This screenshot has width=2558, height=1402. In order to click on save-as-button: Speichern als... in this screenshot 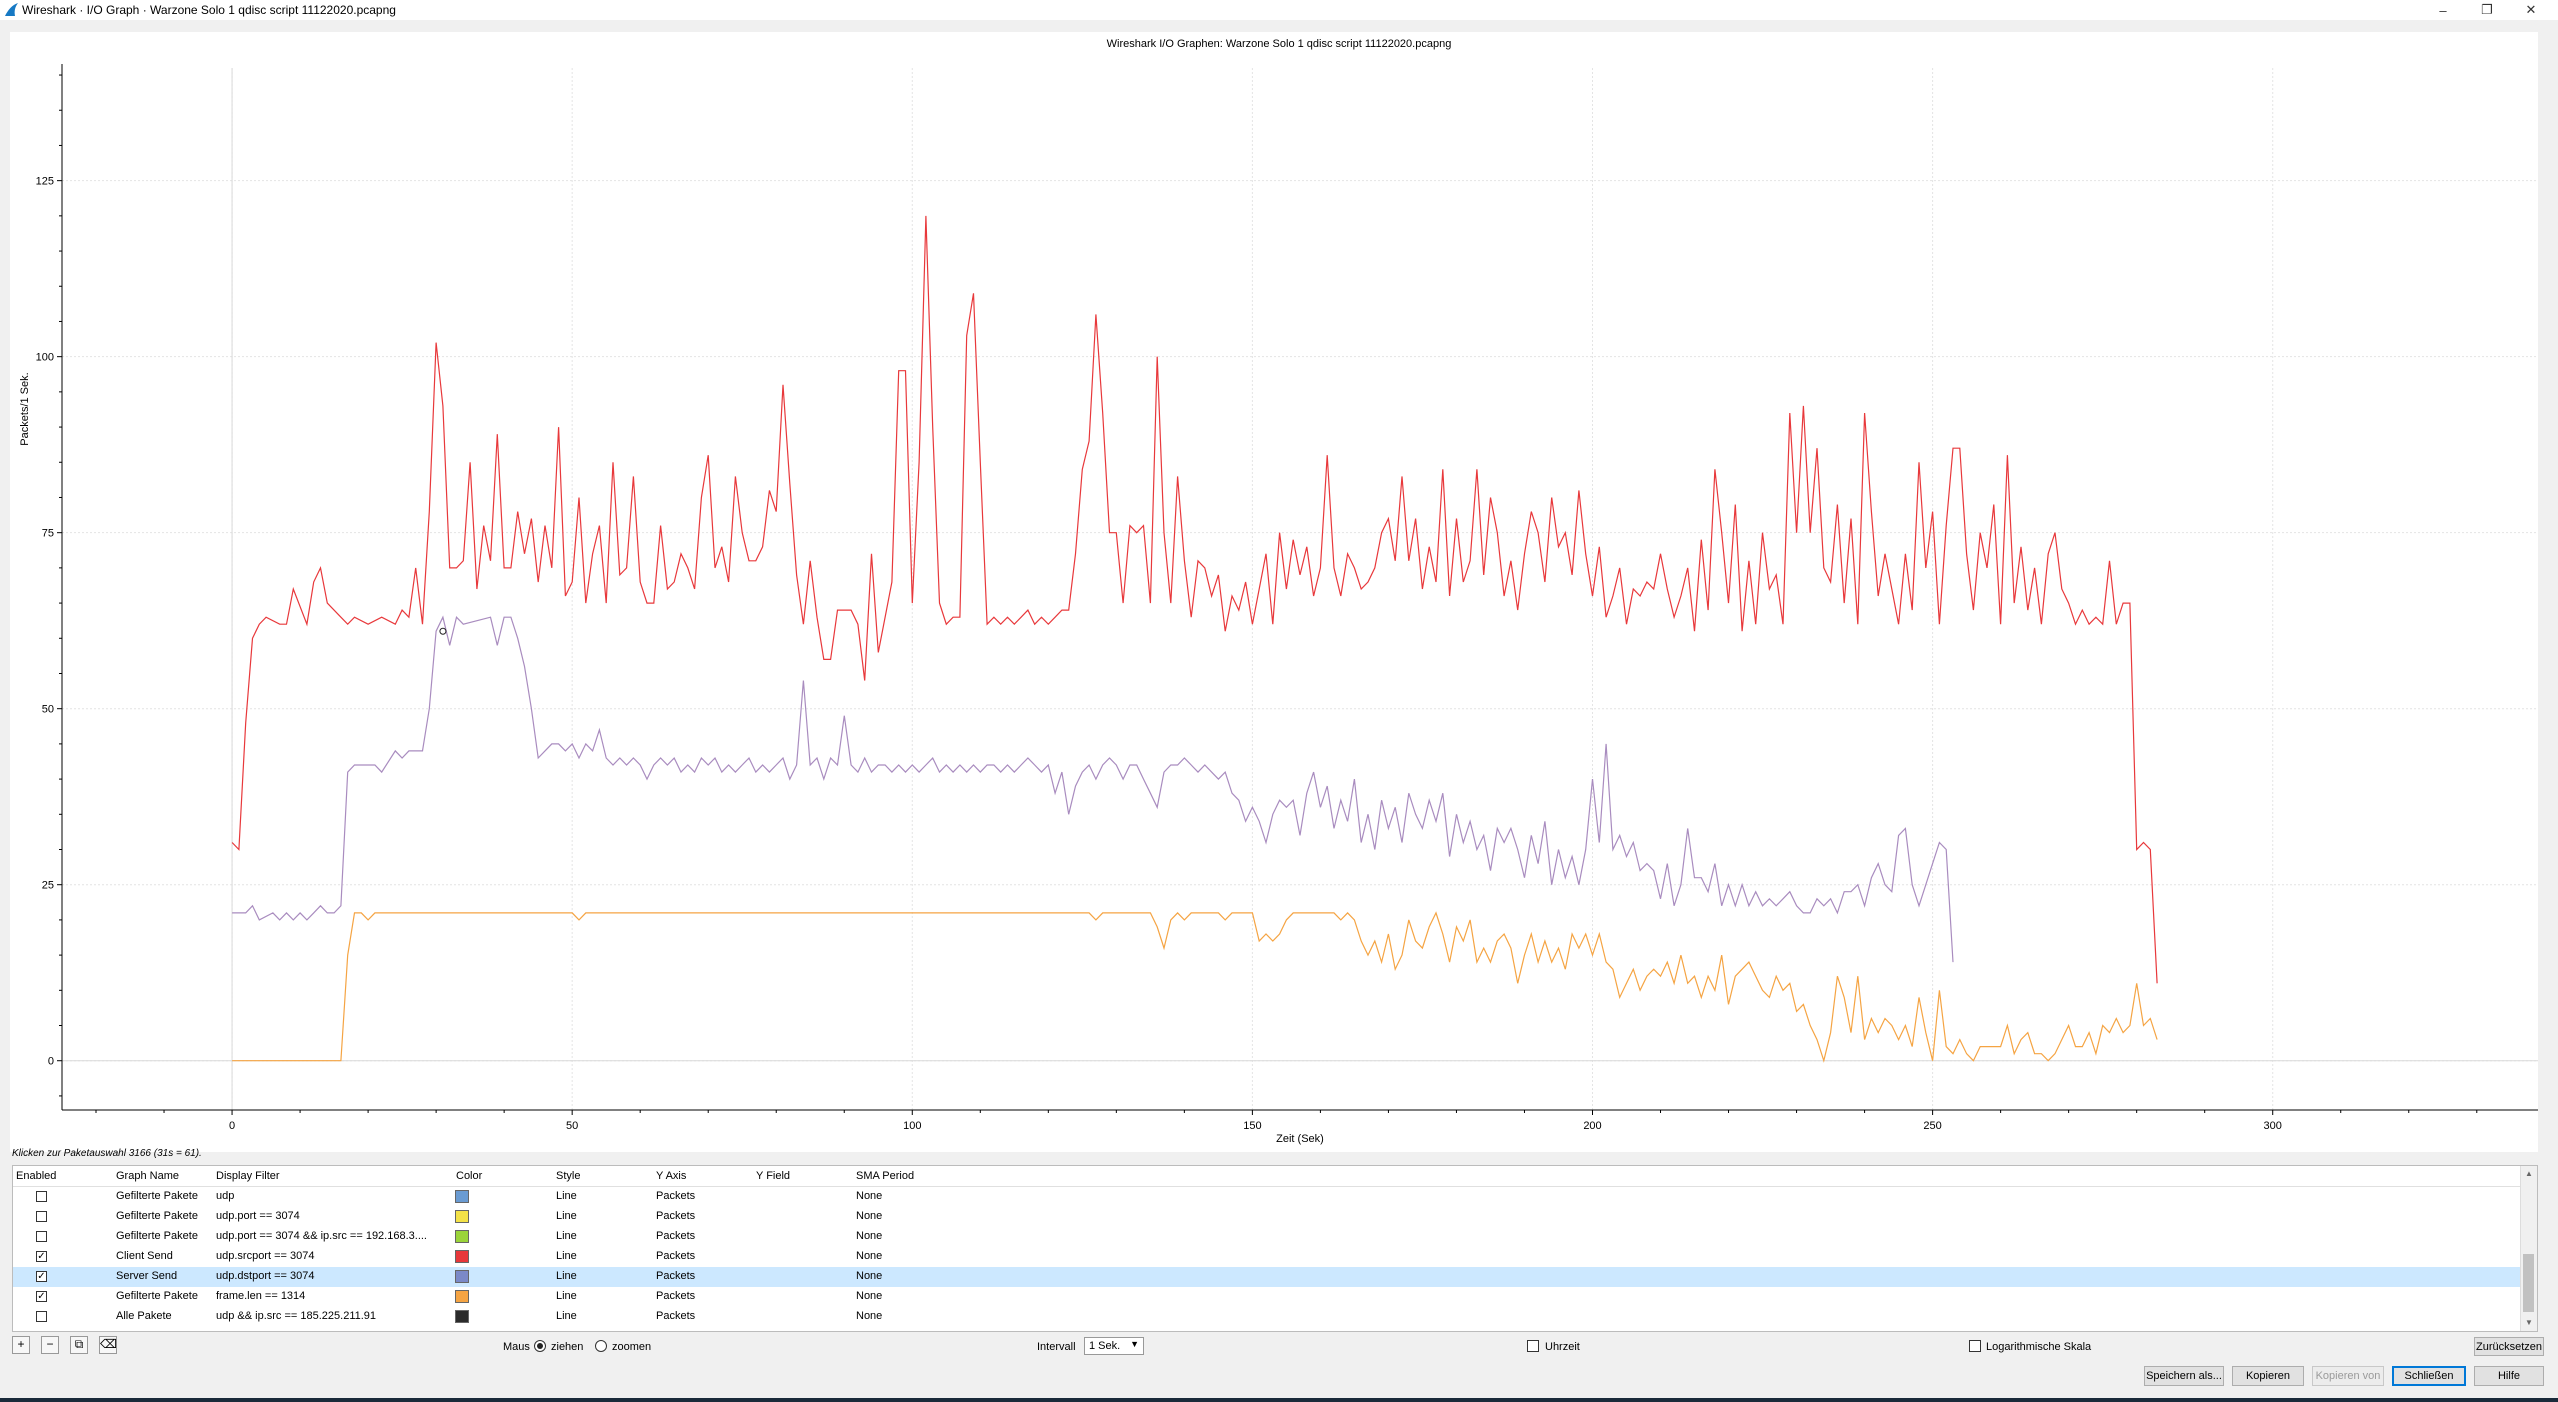, I will do `click(2184, 1376)`.